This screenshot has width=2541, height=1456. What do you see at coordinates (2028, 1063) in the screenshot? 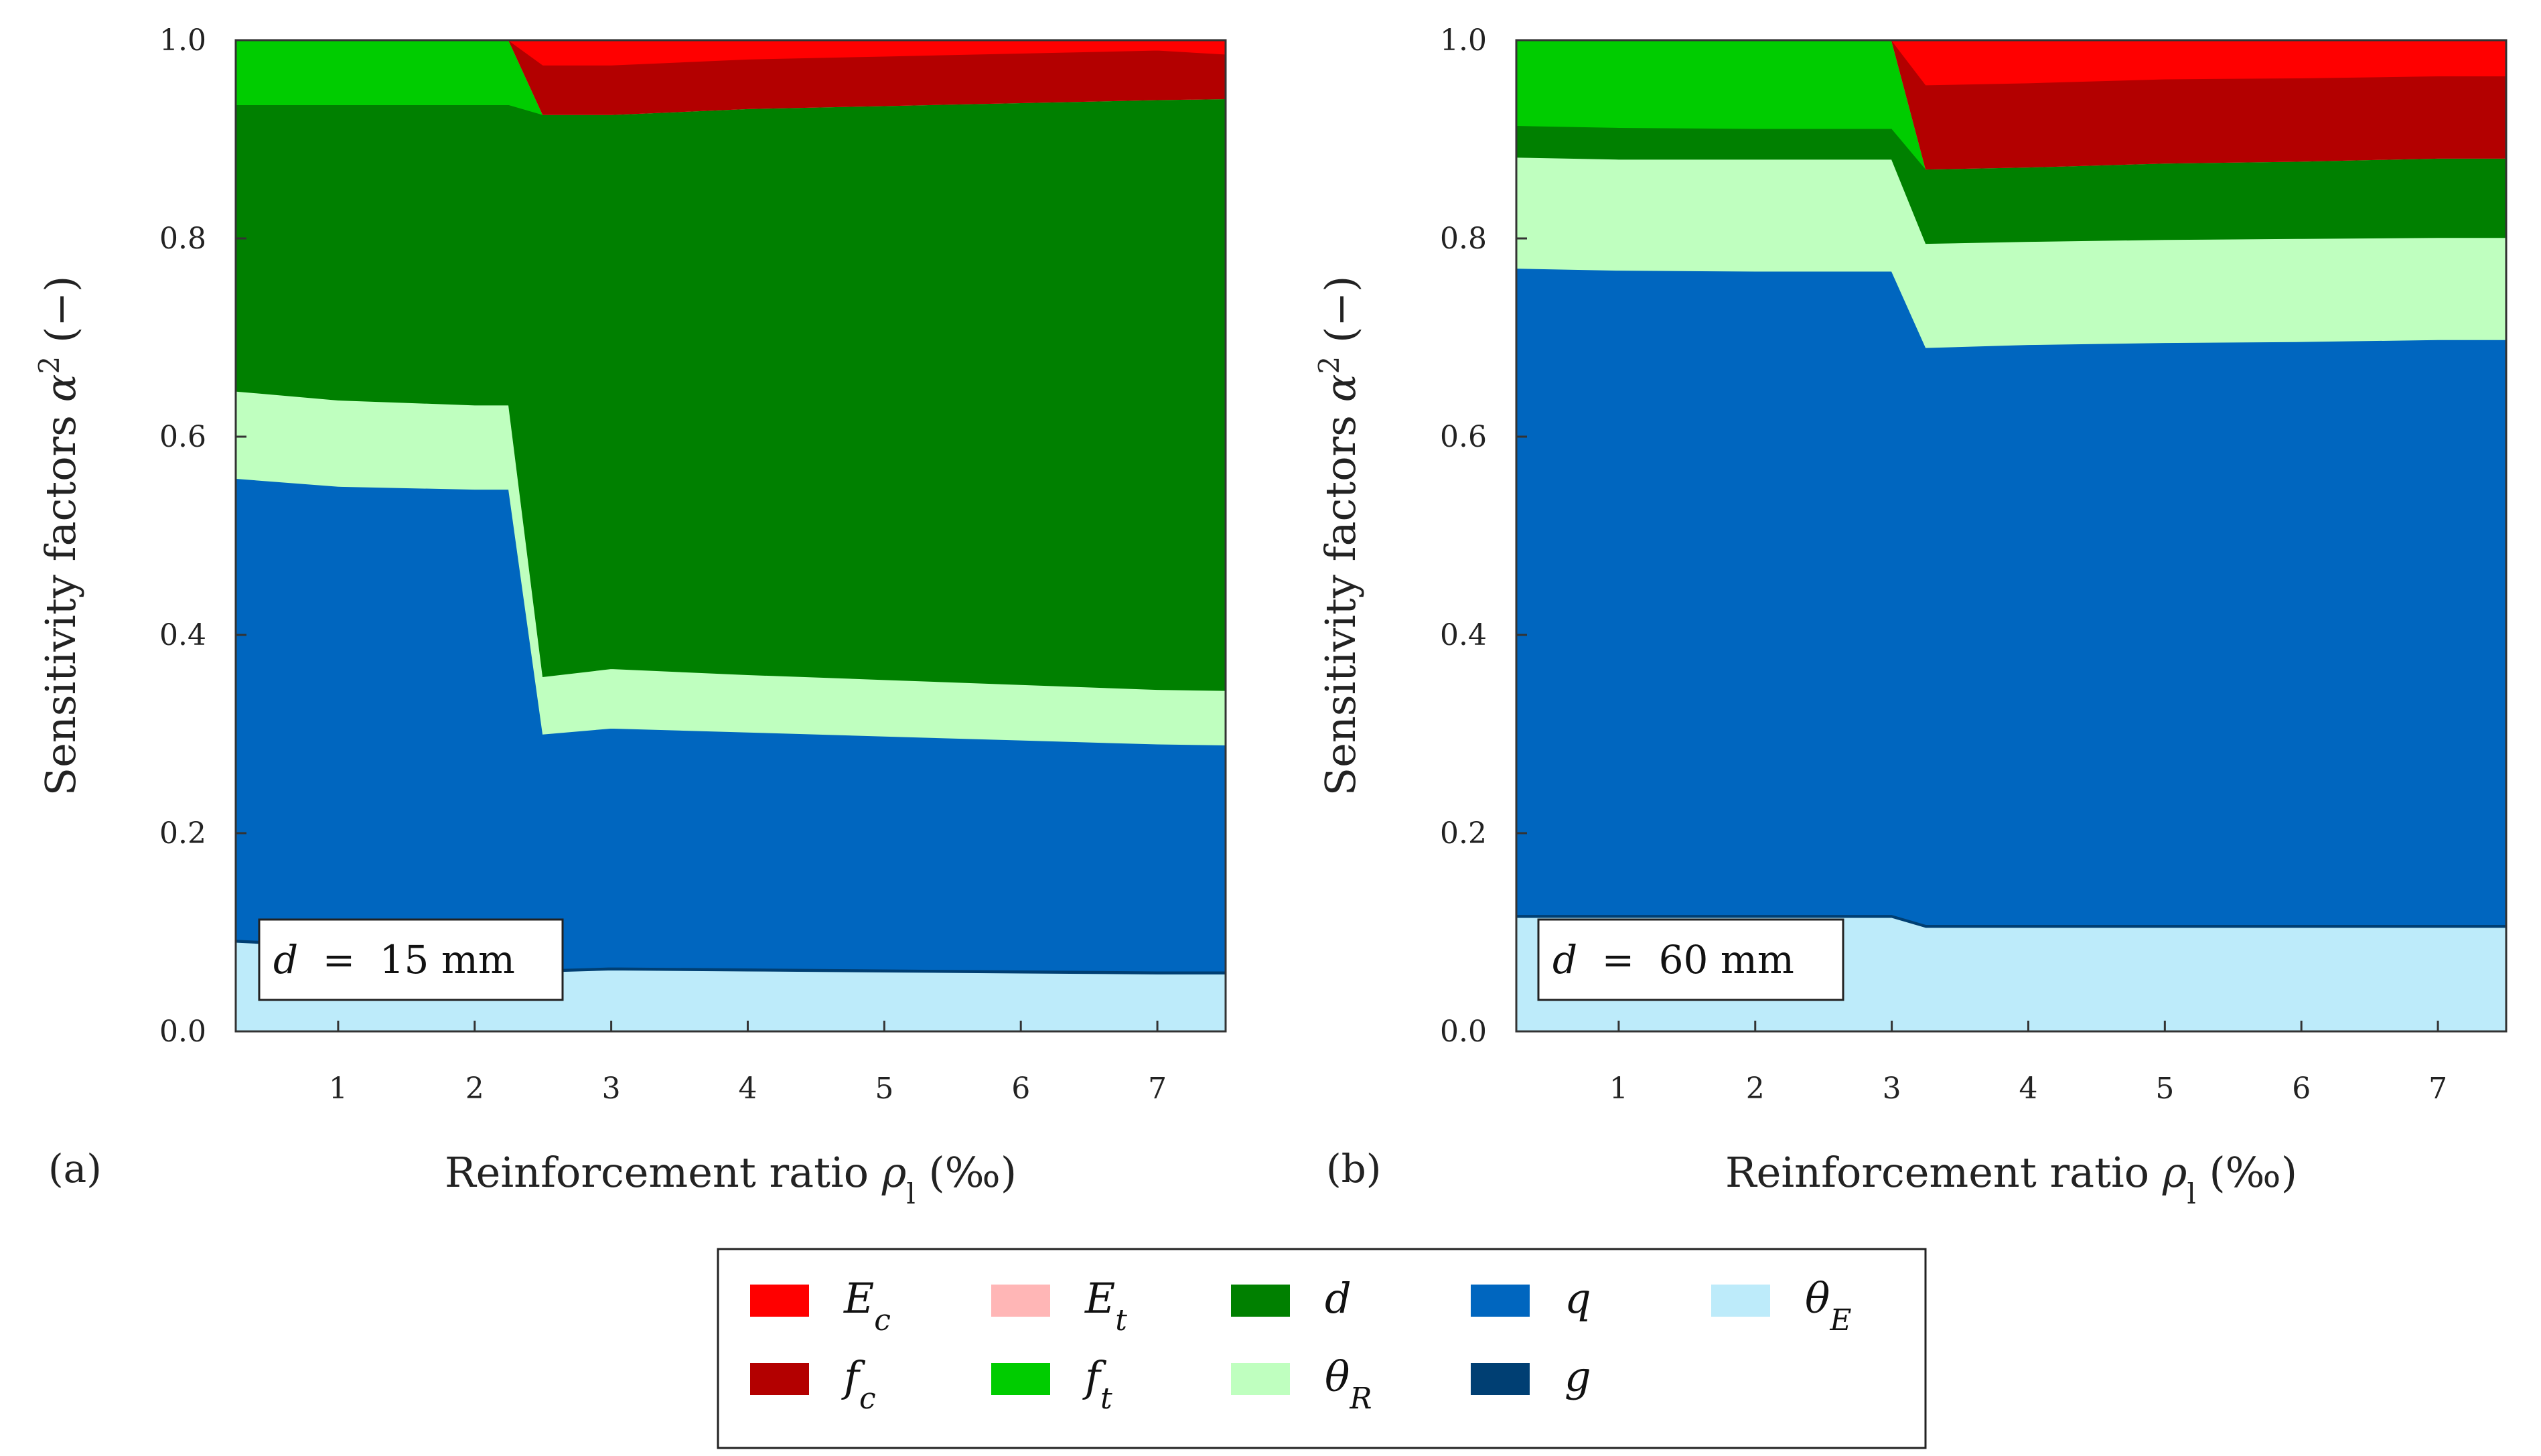
I see `x-axis-ticks-b: 1 2 3 4 5 6 7` at bounding box center [2028, 1063].